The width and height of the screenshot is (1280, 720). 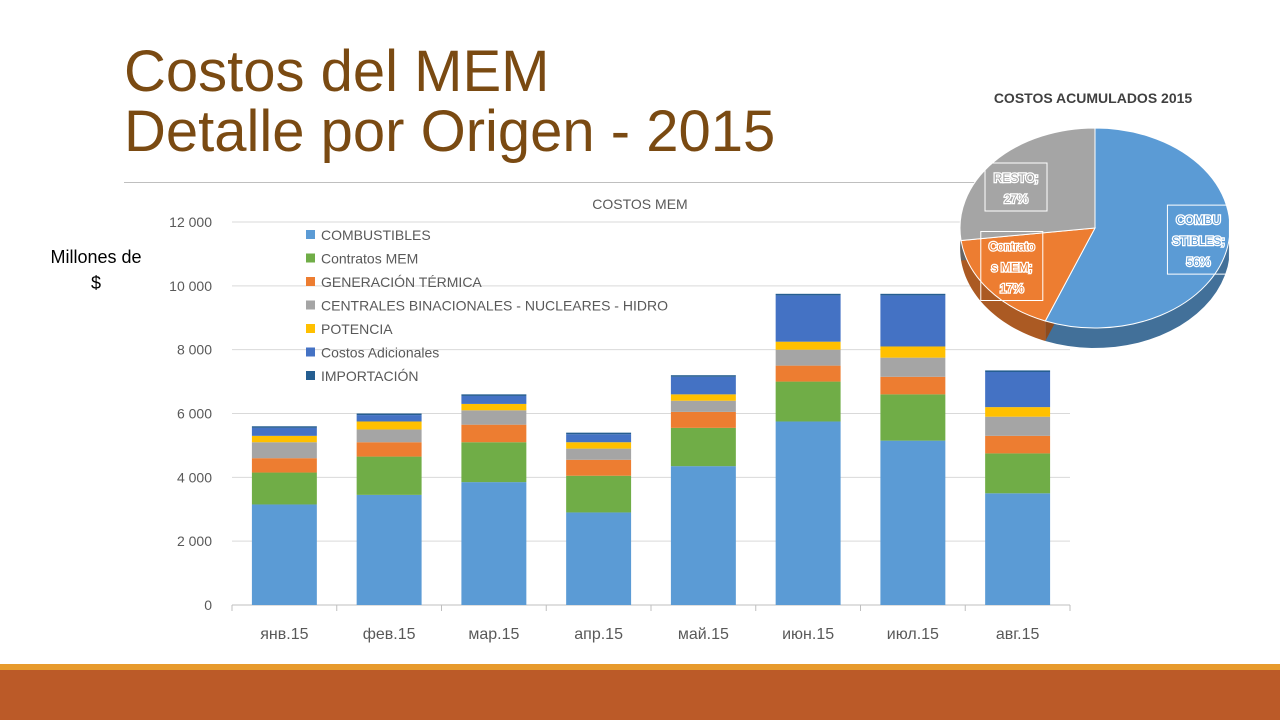 I want to click on legend-label: IMPORTACIÓN, so click(x=370, y=376).